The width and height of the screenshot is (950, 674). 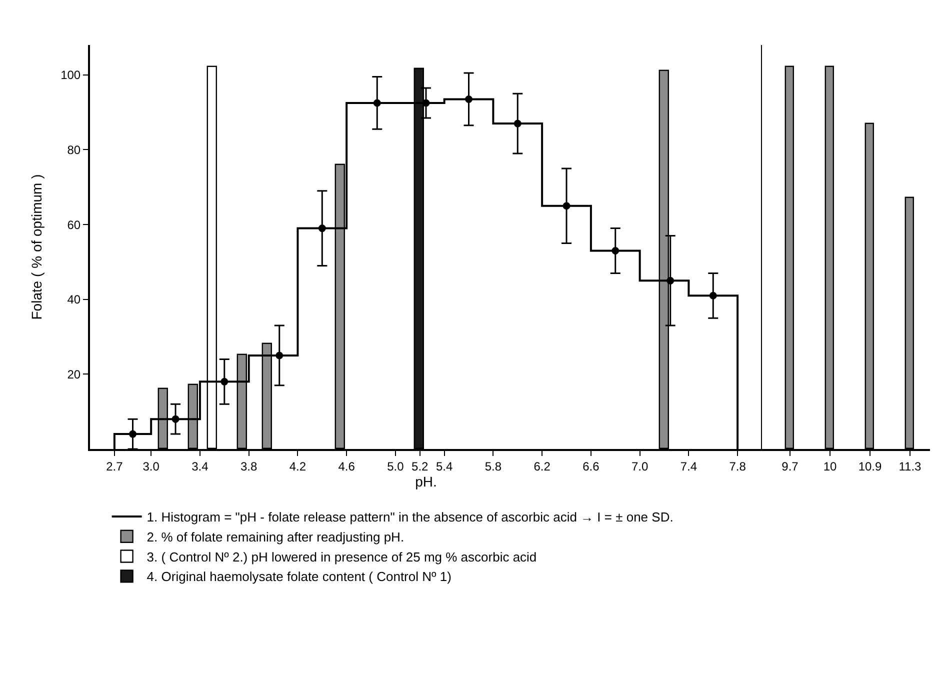 What do you see at coordinates (426, 481) in the screenshot?
I see `x-axis-title: pH.` at bounding box center [426, 481].